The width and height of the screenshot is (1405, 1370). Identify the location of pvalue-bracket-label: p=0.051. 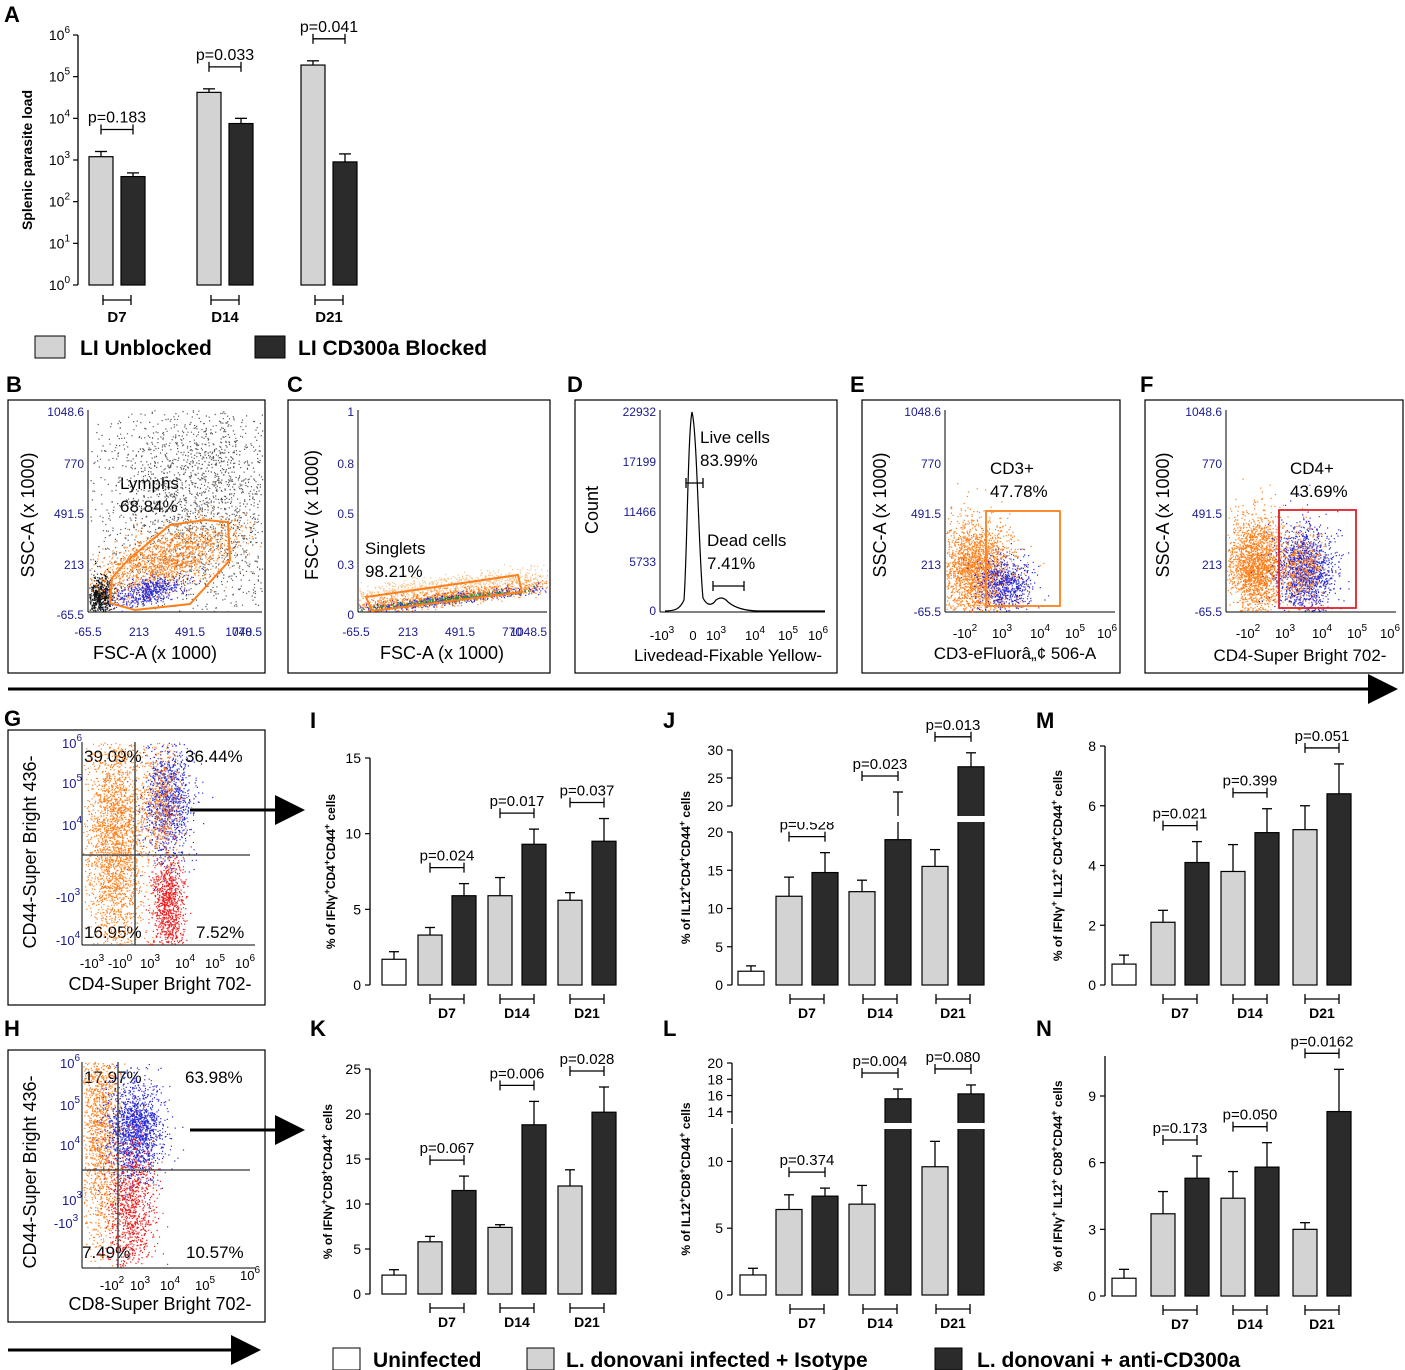
(1322, 736).